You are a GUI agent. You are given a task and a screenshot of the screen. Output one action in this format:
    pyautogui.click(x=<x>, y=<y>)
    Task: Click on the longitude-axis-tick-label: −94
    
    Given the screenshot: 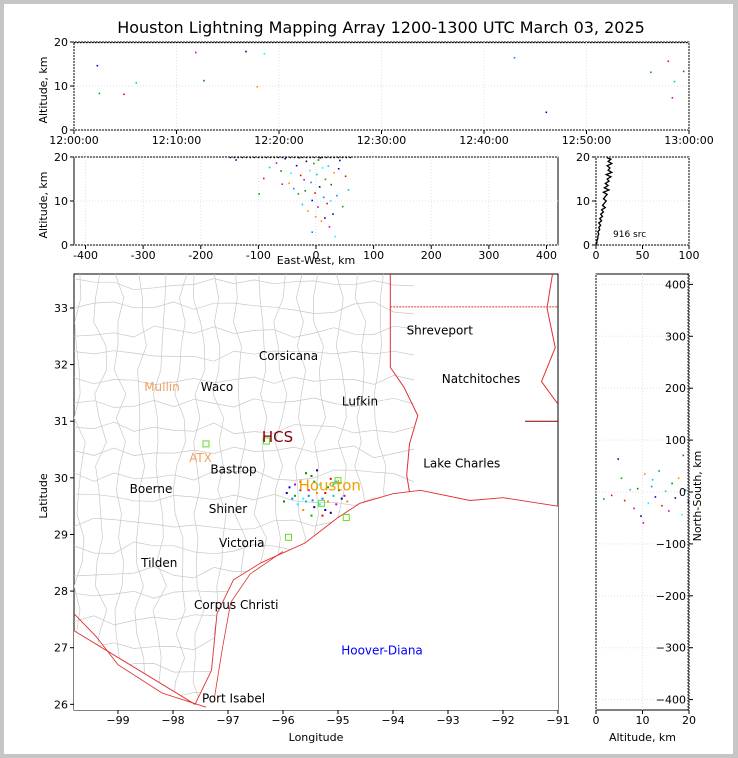 What is the action you would take?
    pyautogui.click(x=392, y=720)
    